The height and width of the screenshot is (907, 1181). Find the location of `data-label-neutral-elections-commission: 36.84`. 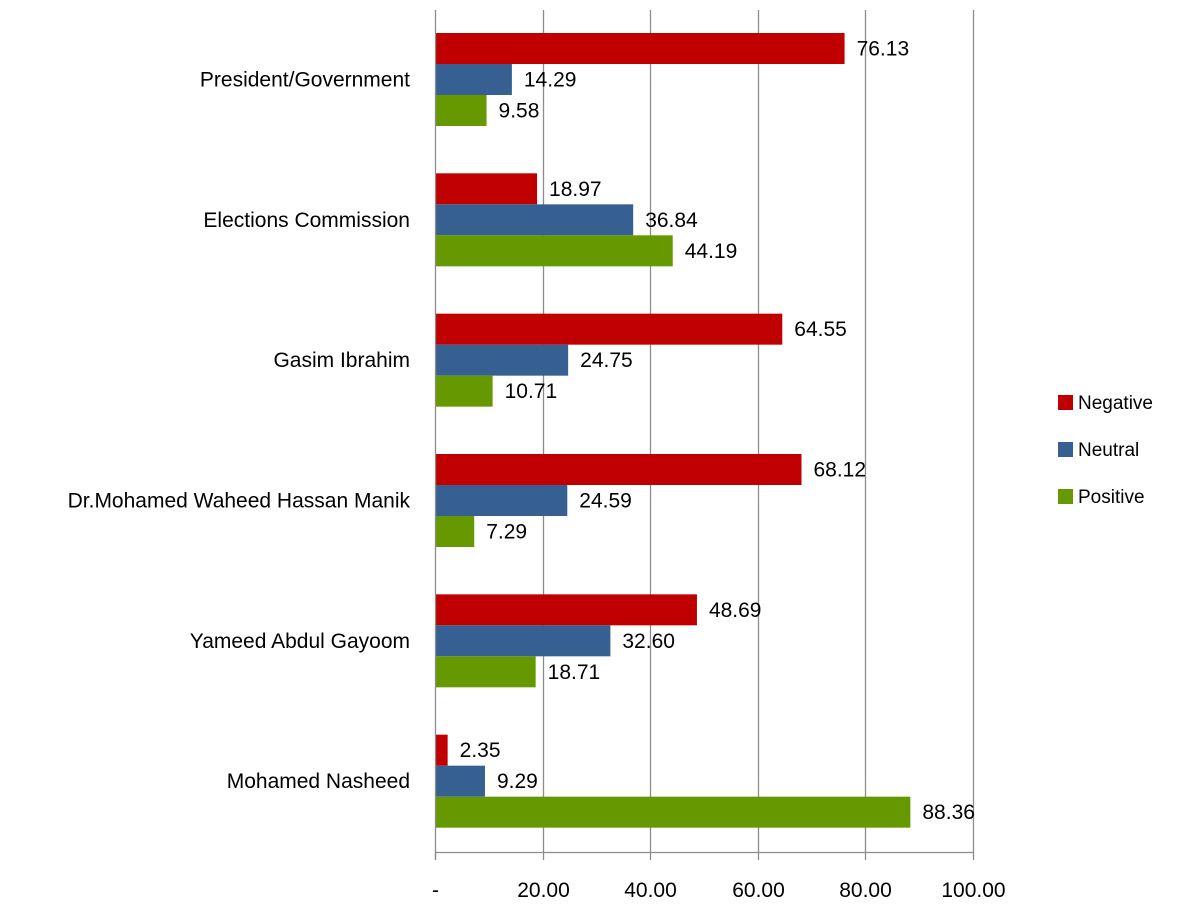

data-label-neutral-elections-commission: 36.84 is located at coordinates (671, 220).